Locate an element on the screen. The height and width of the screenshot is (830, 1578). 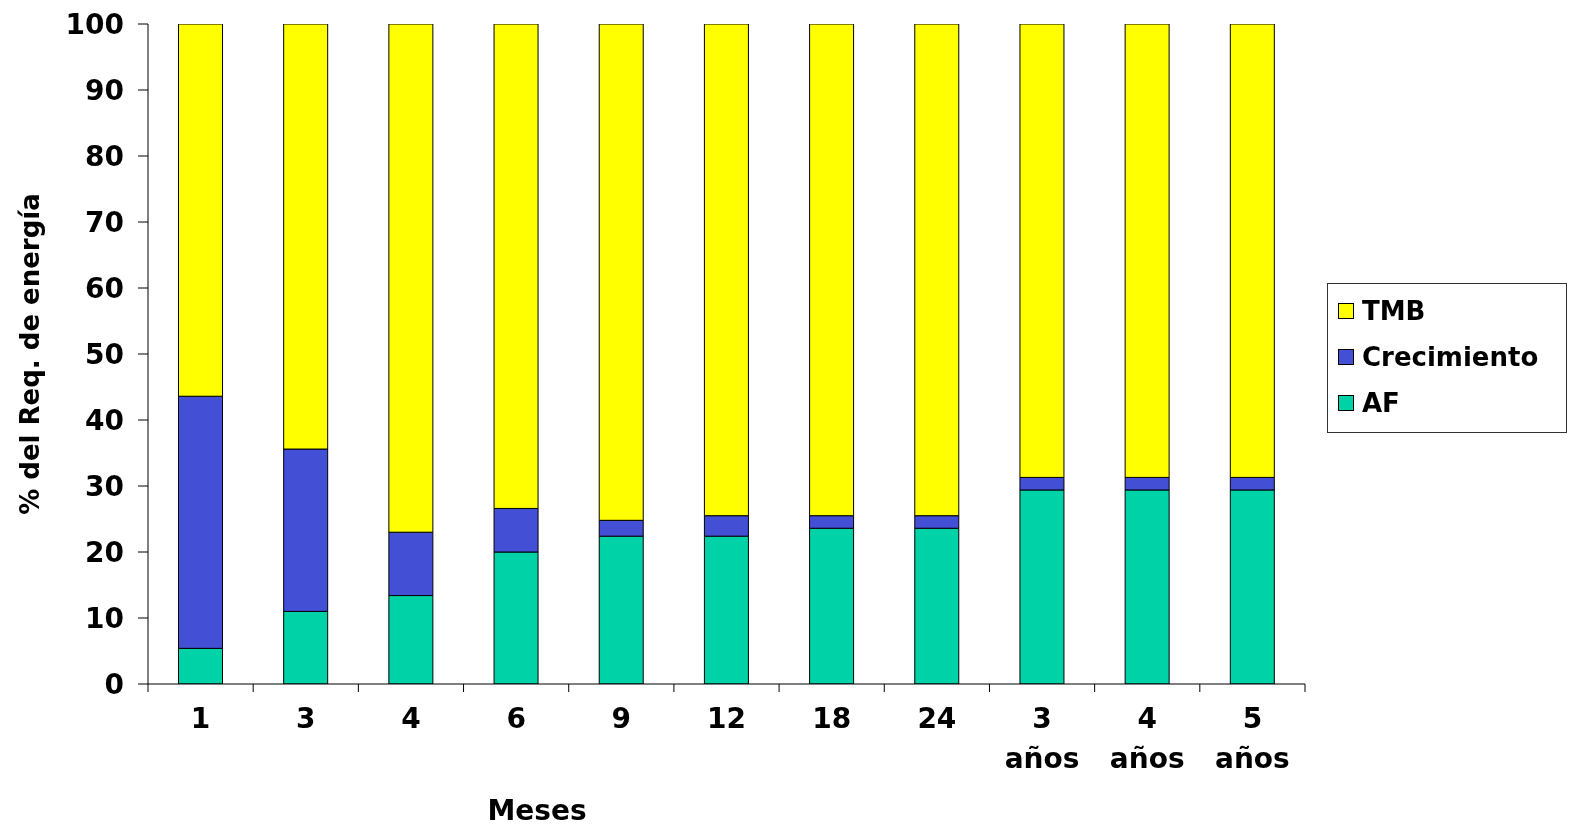
y-tick-label: 30 is located at coordinates (104, 486).